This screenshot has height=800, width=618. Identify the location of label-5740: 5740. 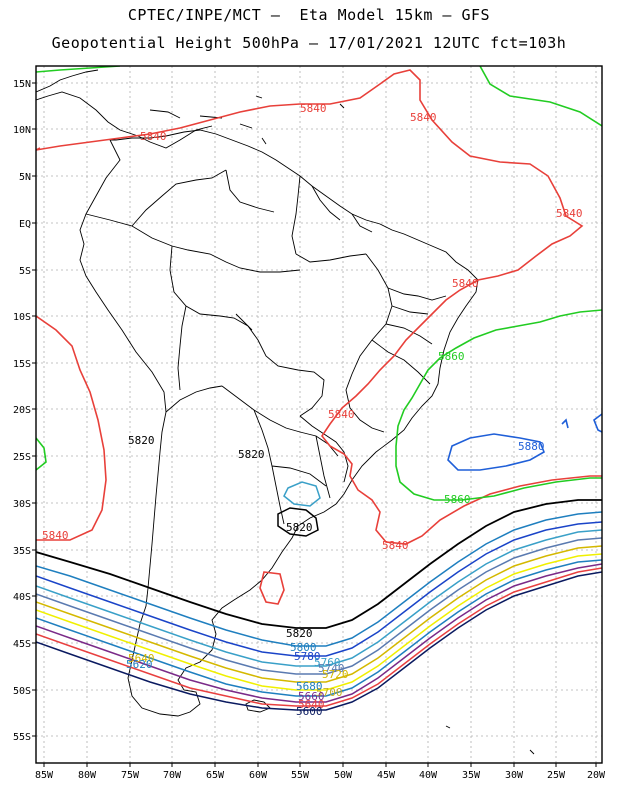
(331, 668).